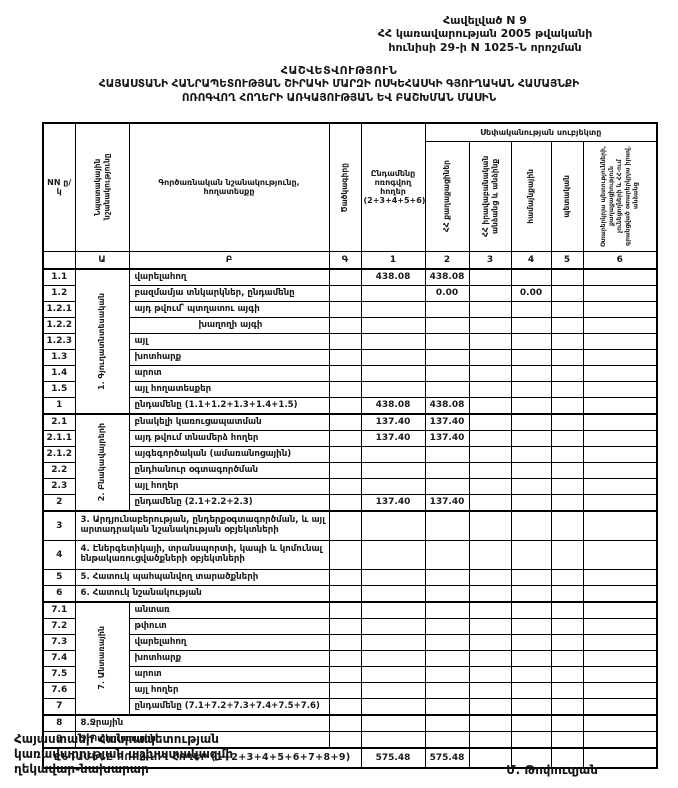  What do you see at coordinates (59, 260) in the screenshot?
I see `col-letter` at bounding box center [59, 260].